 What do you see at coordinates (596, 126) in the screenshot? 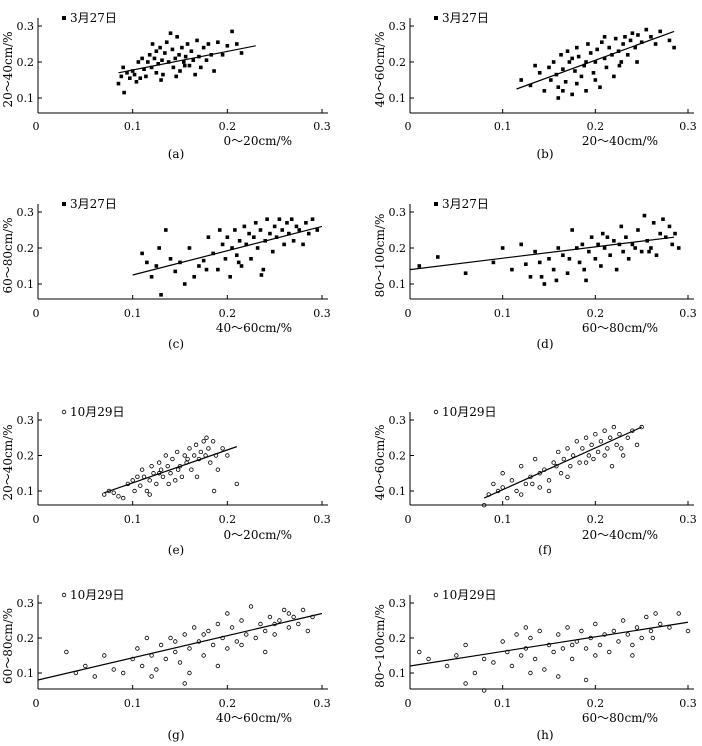
I see `x-tick-label: 0.2` at bounding box center [596, 126].